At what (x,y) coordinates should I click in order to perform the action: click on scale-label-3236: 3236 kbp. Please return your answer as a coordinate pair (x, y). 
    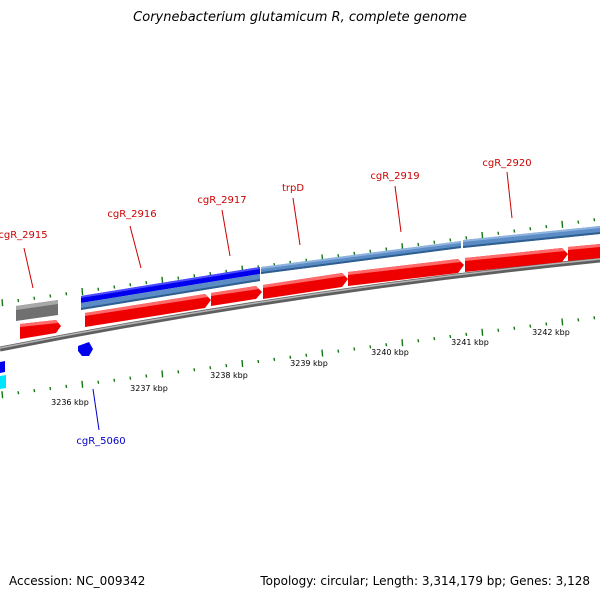
    Looking at the image, I should click on (70, 402).